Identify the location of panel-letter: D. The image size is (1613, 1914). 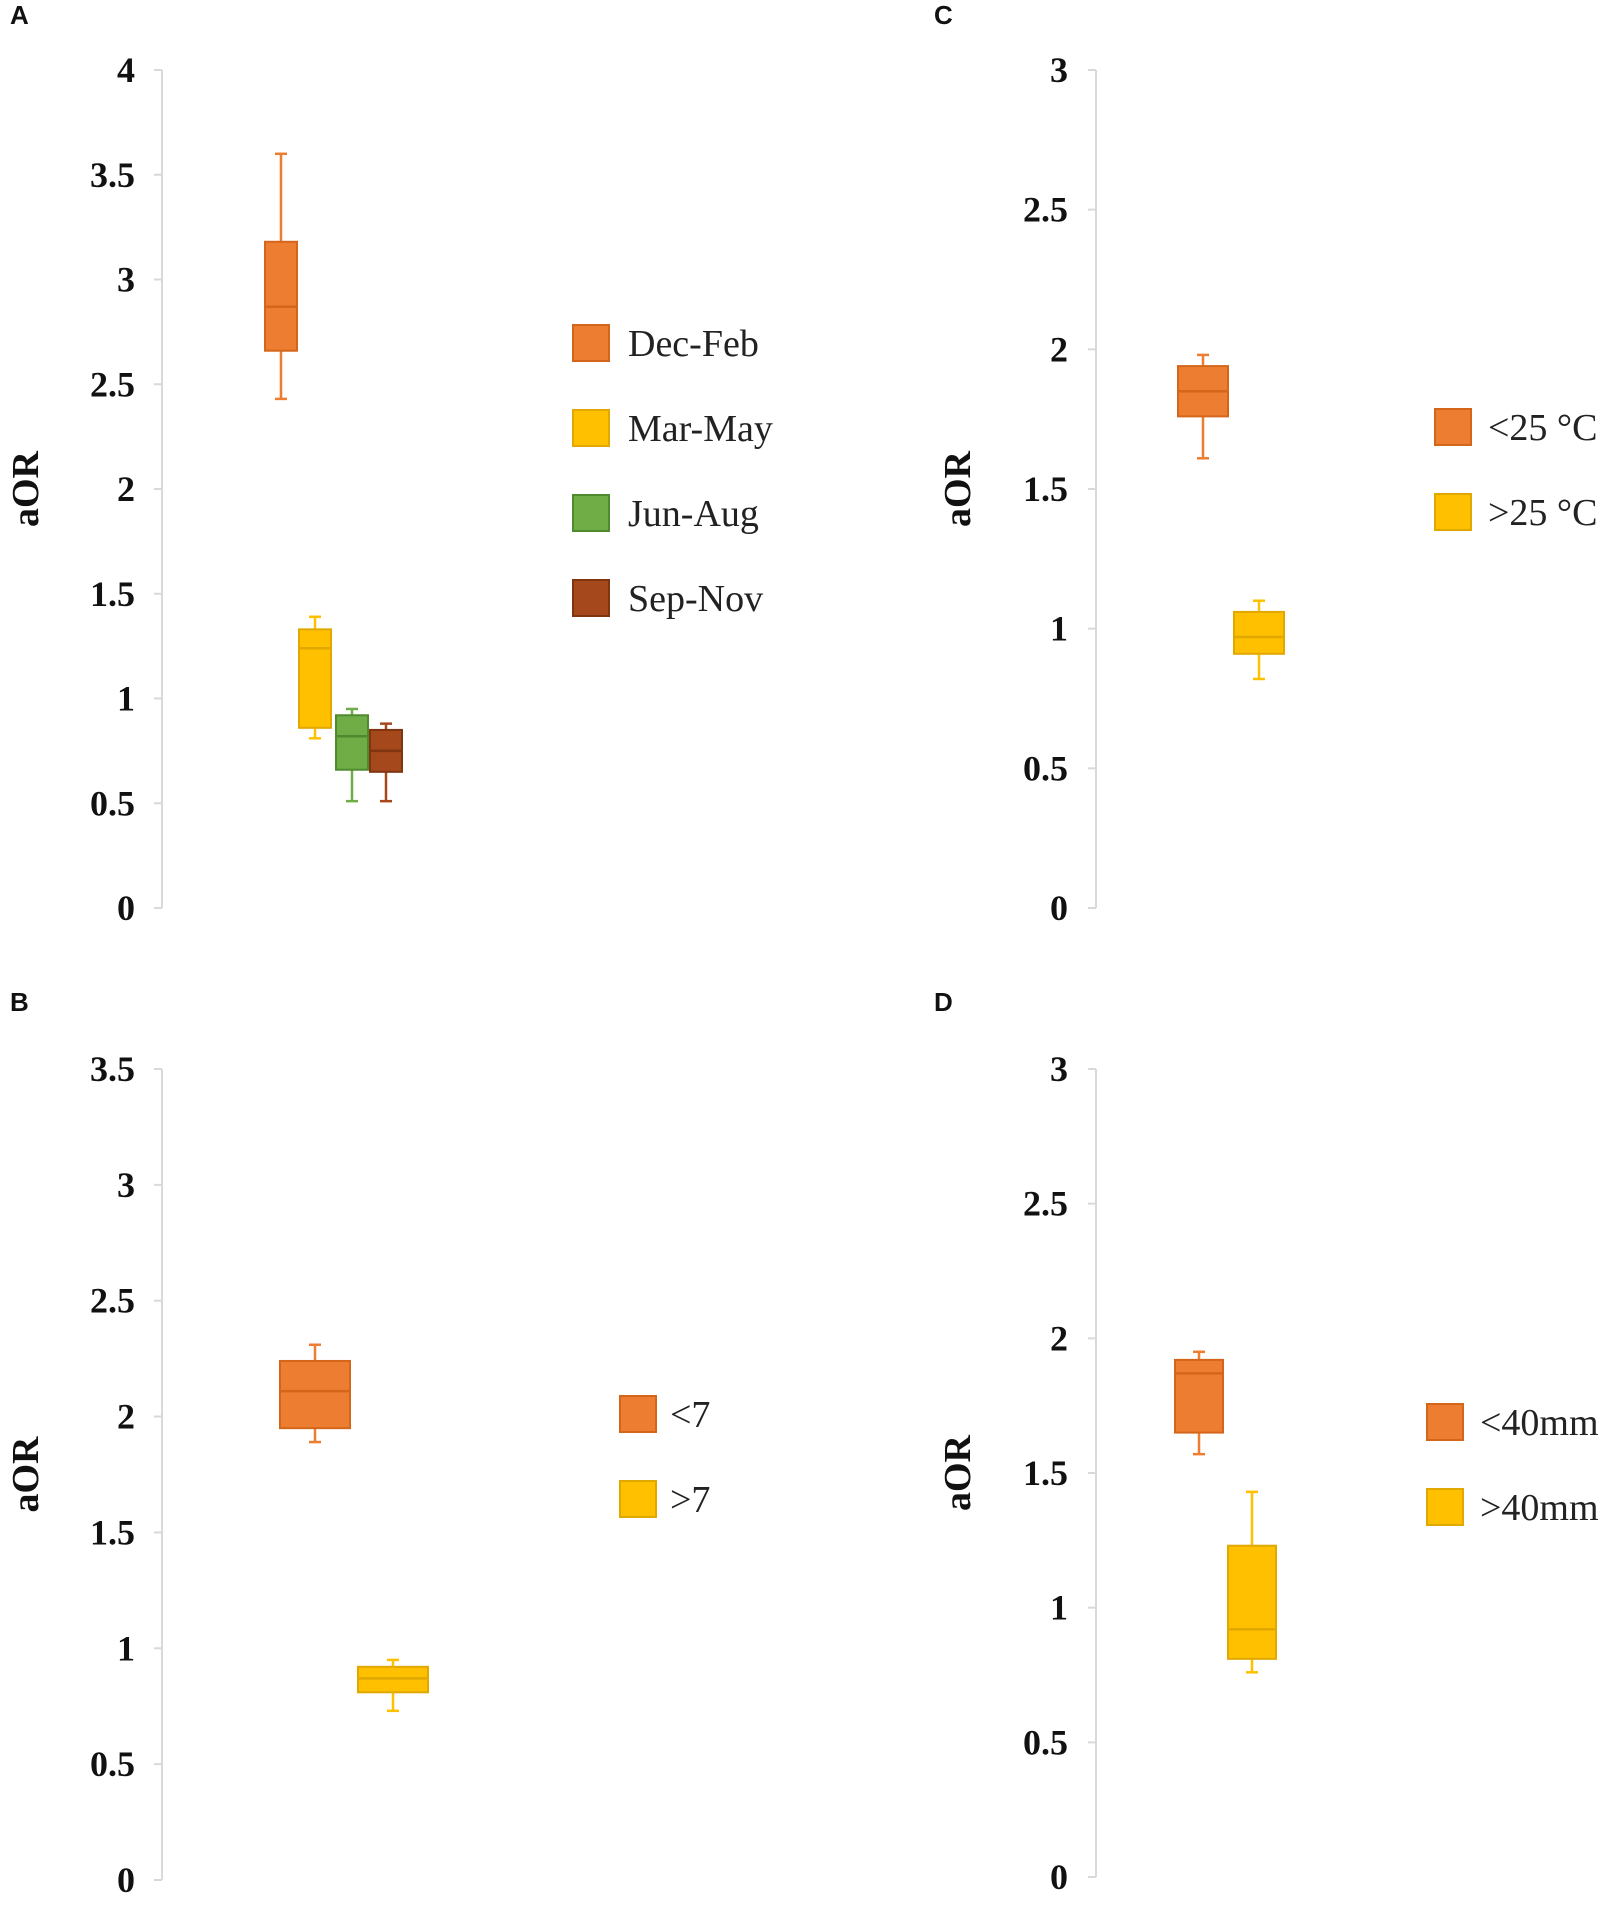
(943, 1002).